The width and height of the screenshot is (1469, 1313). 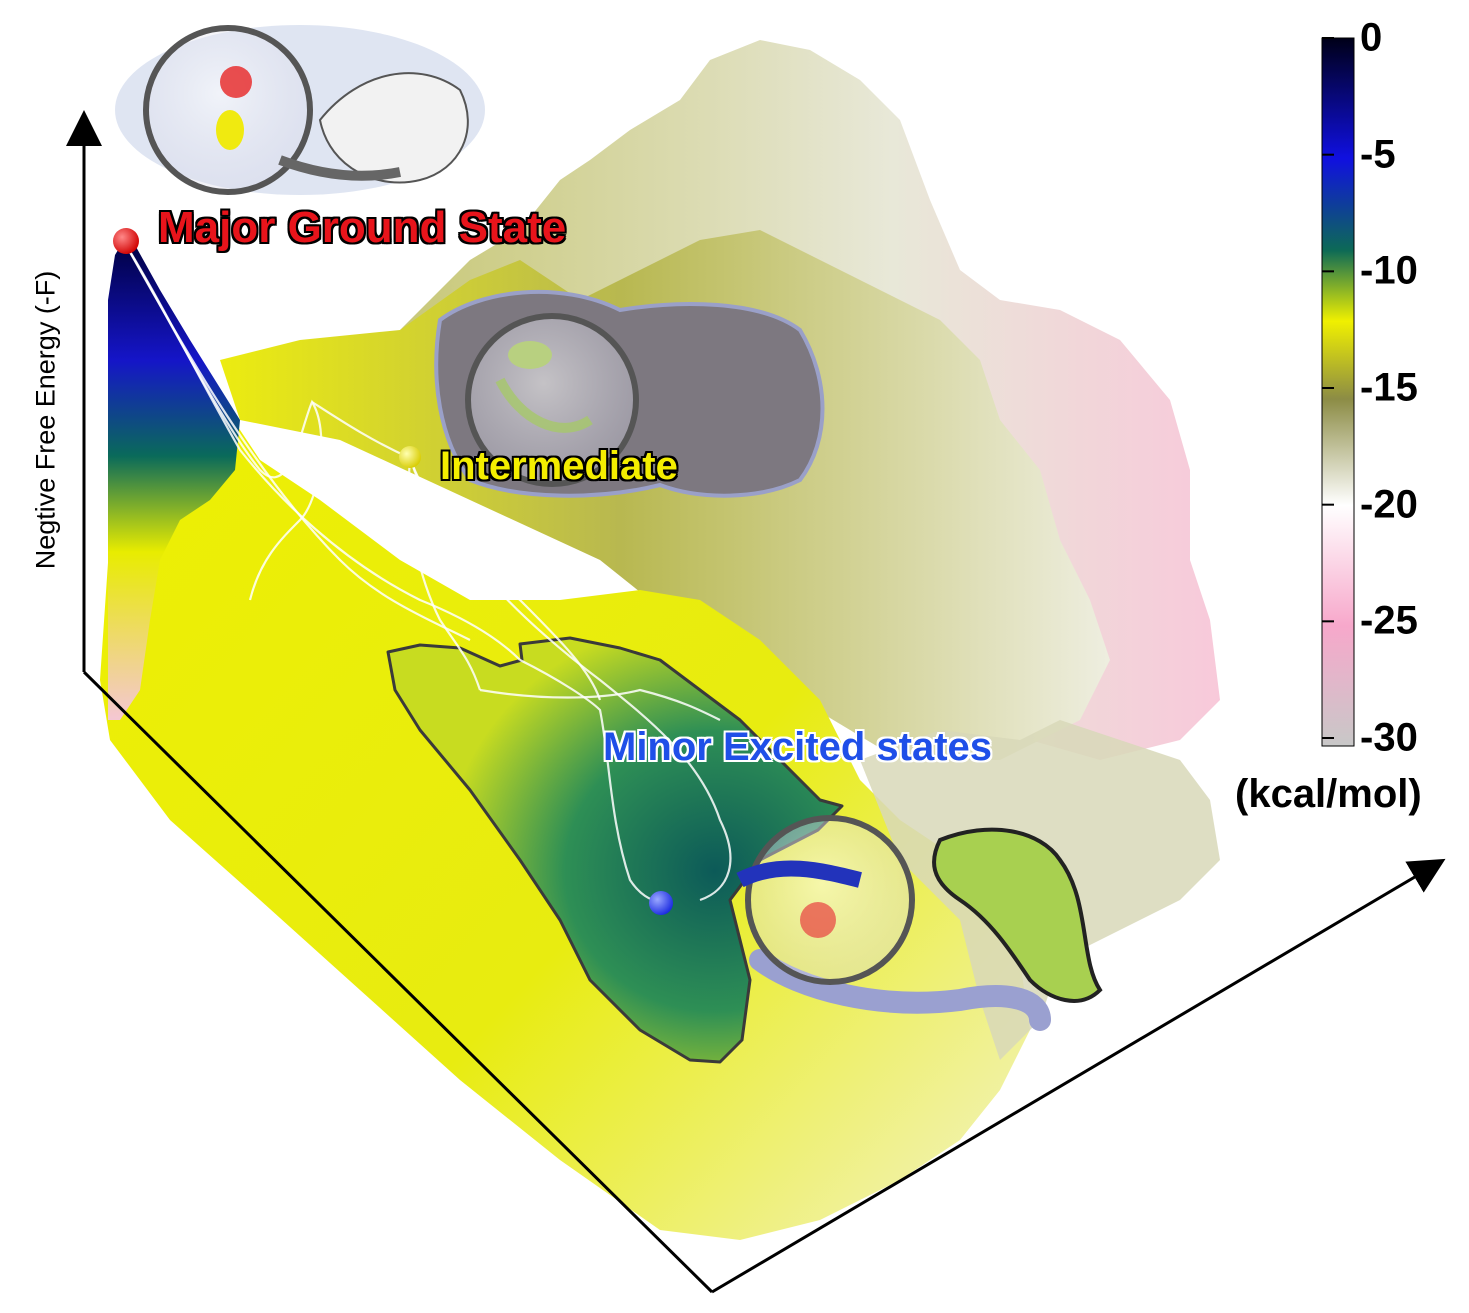 What do you see at coordinates (1389, 620) in the screenshot?
I see `colorbar-tick-label: -25` at bounding box center [1389, 620].